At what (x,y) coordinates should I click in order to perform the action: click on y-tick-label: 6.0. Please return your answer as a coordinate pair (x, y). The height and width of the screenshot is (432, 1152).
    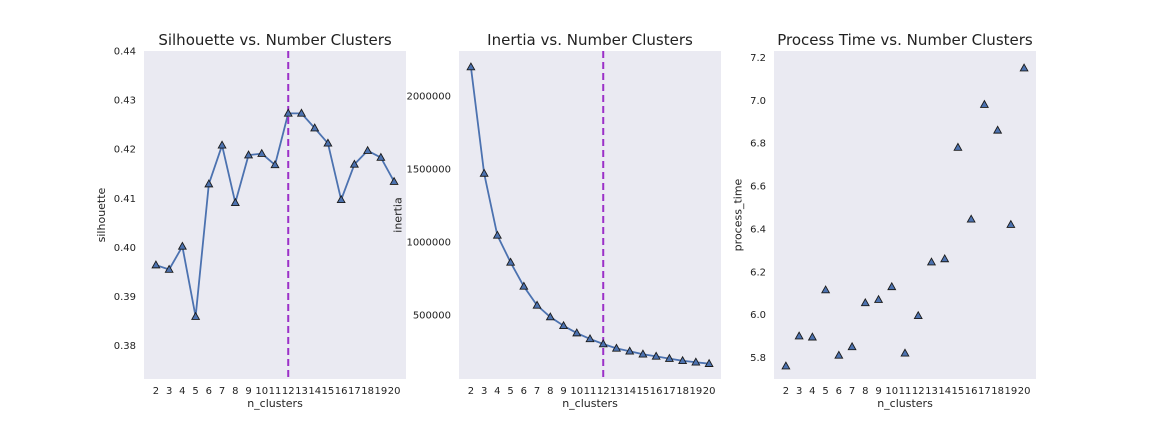
    Looking at the image, I should click on (758, 315).